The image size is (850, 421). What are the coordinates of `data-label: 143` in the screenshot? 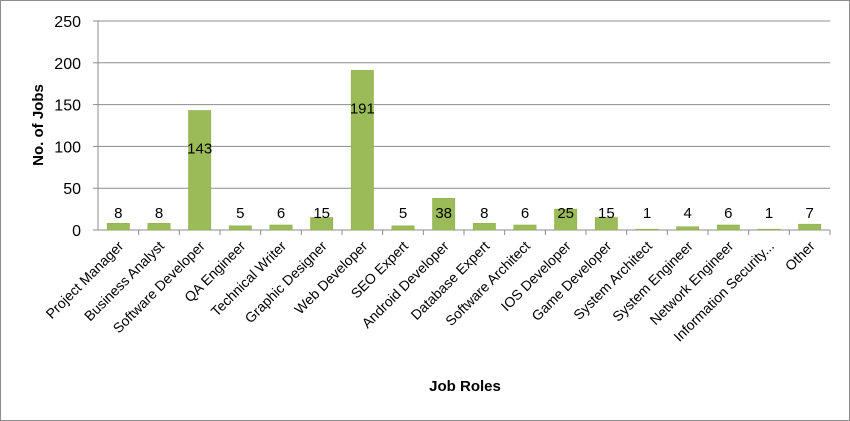 It's located at (199, 148).